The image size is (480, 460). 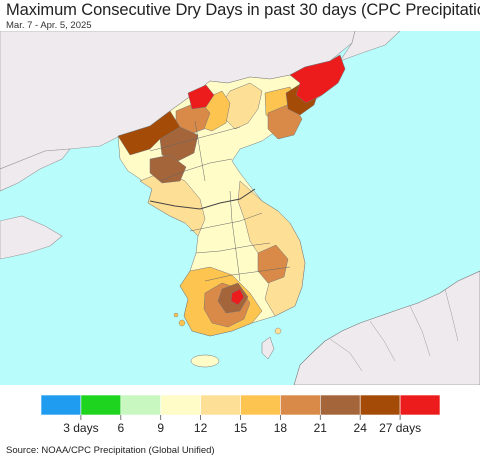 What do you see at coordinates (370, 46) in the screenshot?
I see `russia-coast` at bounding box center [370, 46].